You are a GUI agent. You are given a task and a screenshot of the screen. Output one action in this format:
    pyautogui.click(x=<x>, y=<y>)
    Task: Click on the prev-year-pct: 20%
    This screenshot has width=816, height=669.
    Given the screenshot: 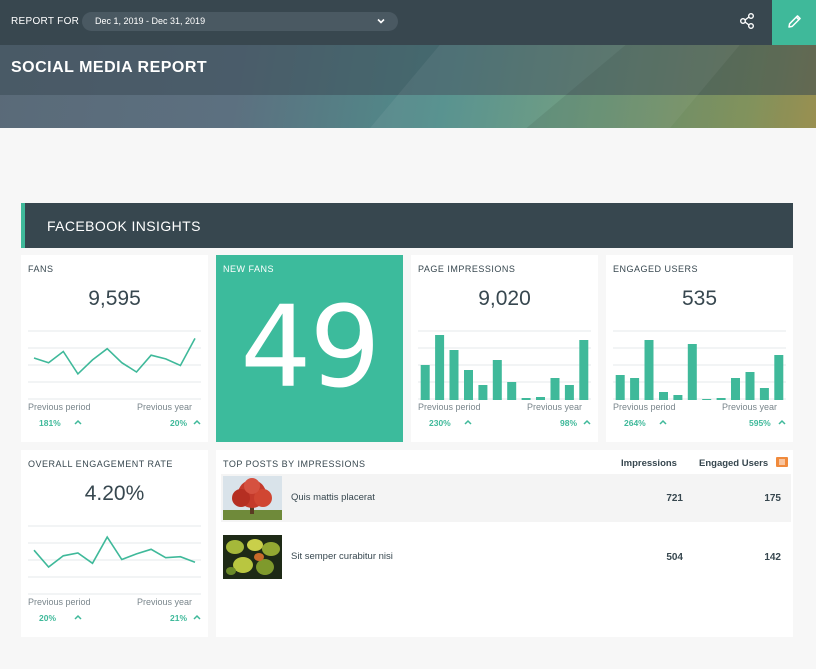 What is the action you would take?
    pyautogui.click(x=179, y=423)
    